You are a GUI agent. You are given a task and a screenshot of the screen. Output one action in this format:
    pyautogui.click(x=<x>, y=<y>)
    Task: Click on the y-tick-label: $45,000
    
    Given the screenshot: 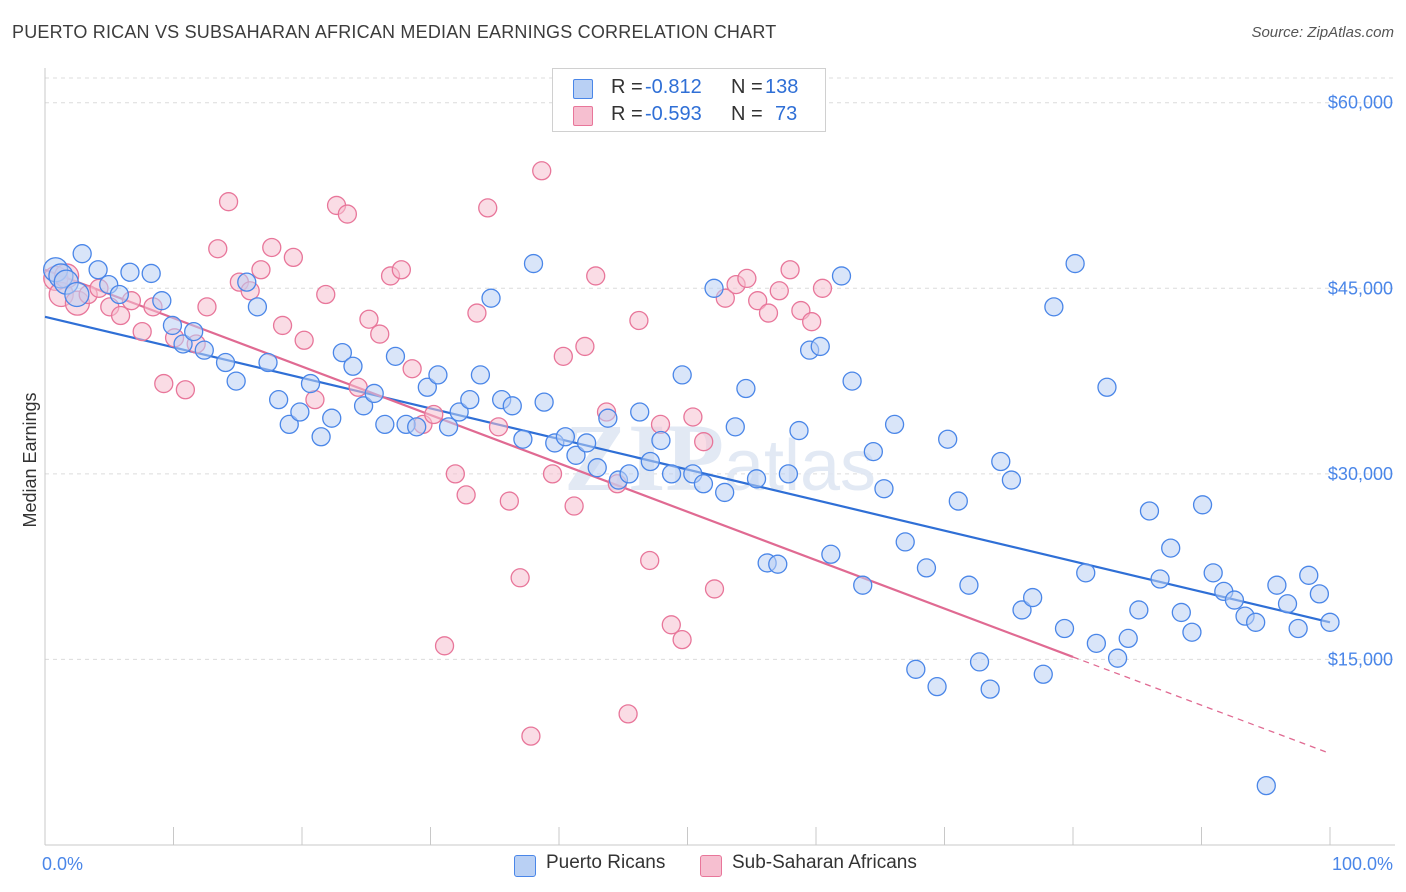 What is the action you would take?
    pyautogui.click(x=1360, y=288)
    